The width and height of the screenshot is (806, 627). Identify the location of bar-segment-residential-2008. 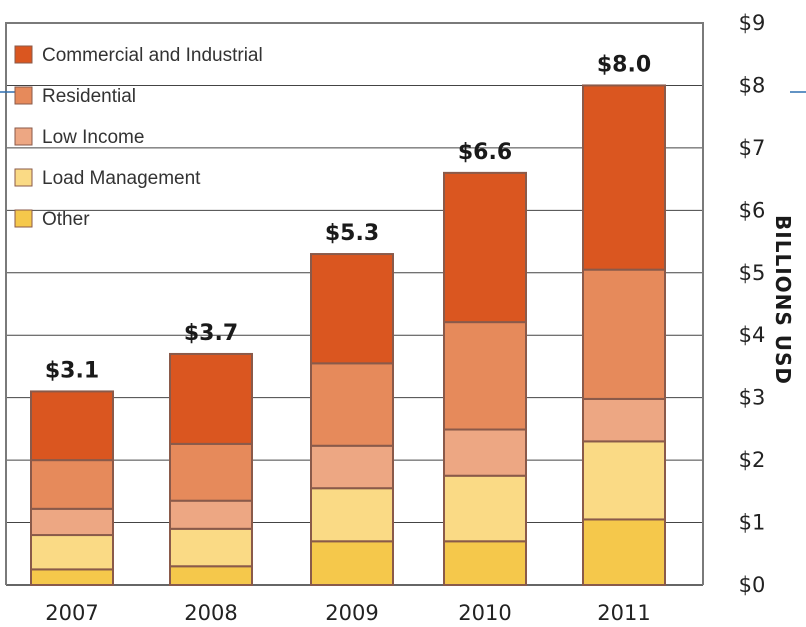
(211, 472).